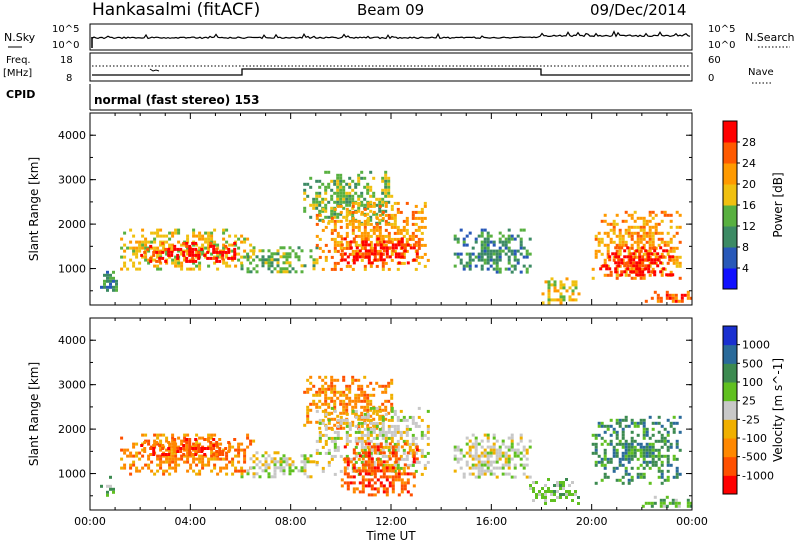 Image resolution: width=800 pixels, height=554 pixels. I want to click on velocity-colorbar-tick: 100, so click(752, 382).